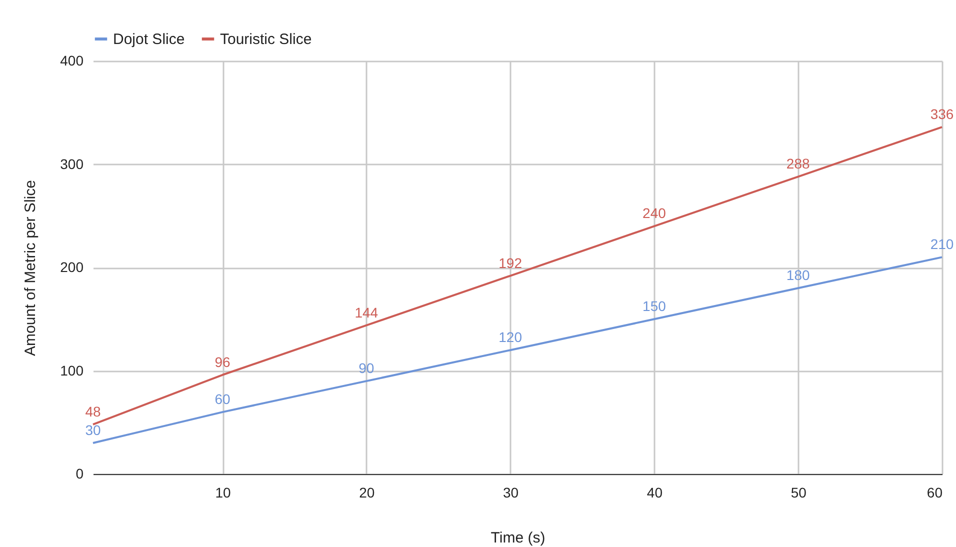 This screenshot has width=956, height=547. Describe the element at coordinates (366, 368) in the screenshot. I see `data-label: 90` at that location.